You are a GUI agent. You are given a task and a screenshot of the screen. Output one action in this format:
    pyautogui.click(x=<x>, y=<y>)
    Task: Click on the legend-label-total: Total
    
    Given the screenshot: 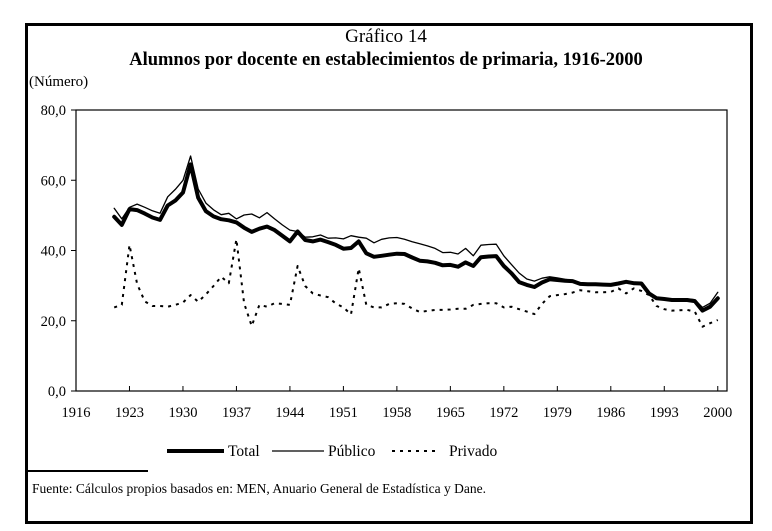 What is the action you would take?
    pyautogui.click(x=244, y=451)
    